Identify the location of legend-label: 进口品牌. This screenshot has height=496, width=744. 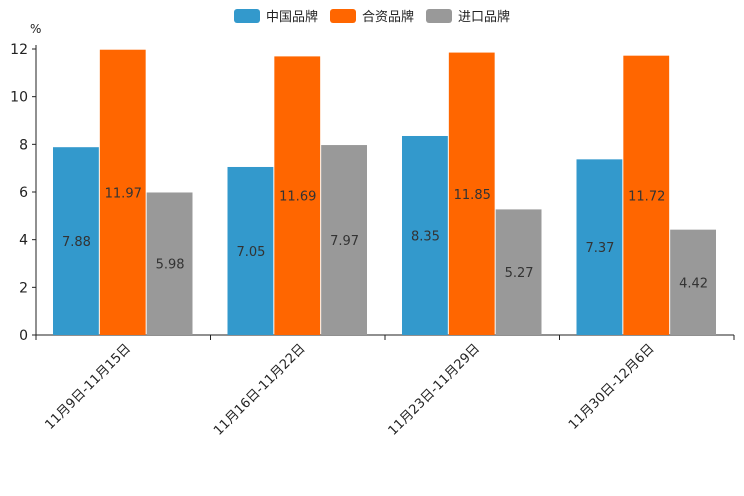
(484, 17).